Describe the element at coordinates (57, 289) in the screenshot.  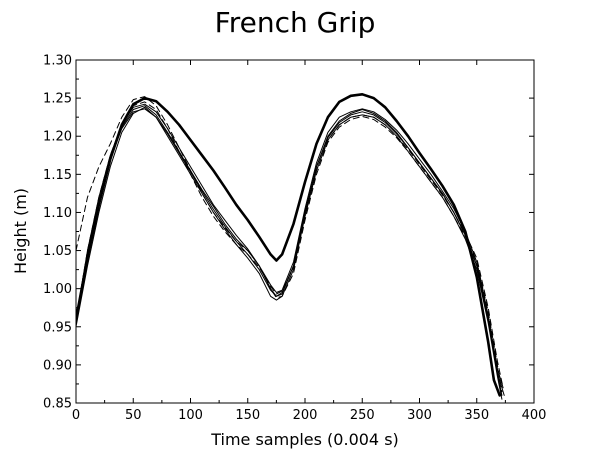
I see `y-tick-label: 1.00` at that location.